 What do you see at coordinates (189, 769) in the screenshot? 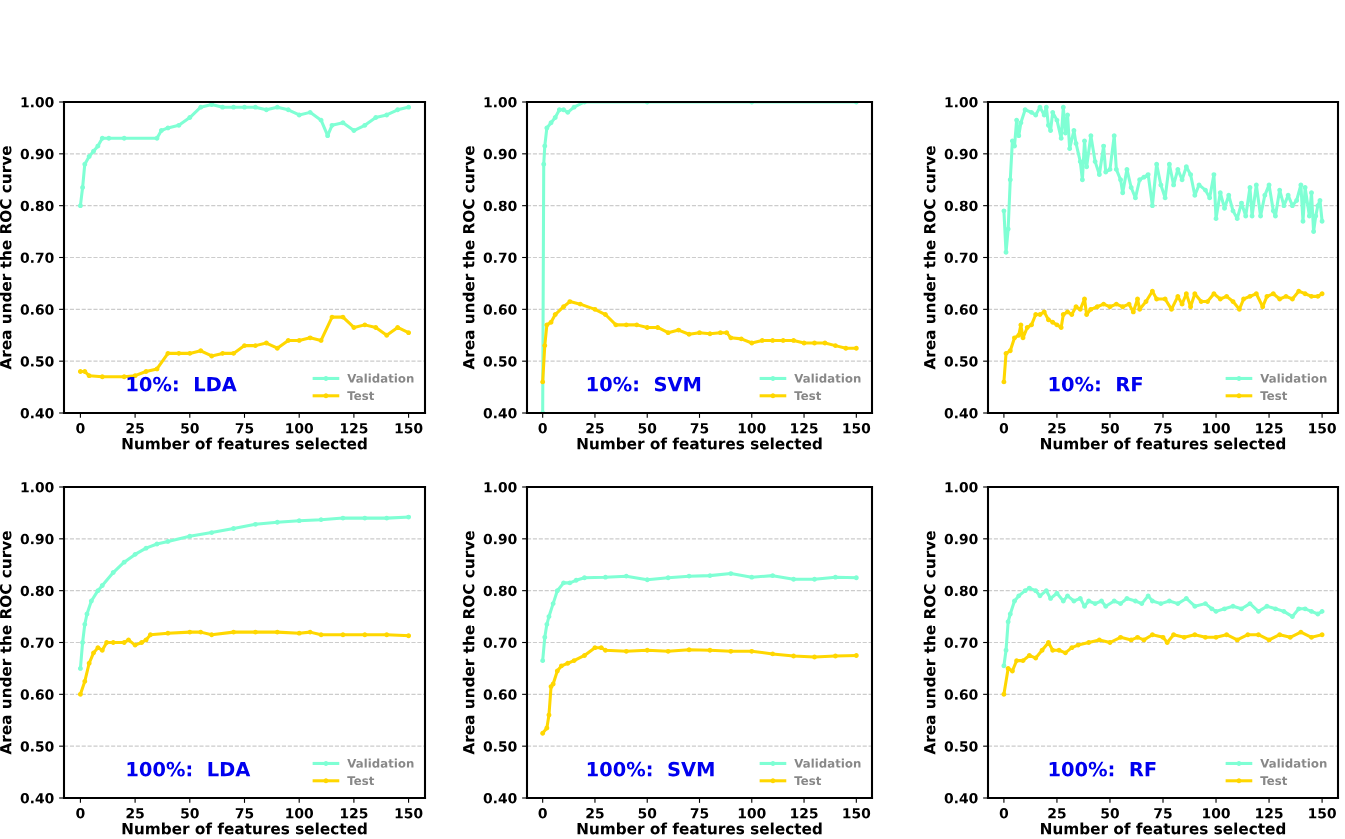
I see `annotation: 100%: LDA` at bounding box center [189, 769].